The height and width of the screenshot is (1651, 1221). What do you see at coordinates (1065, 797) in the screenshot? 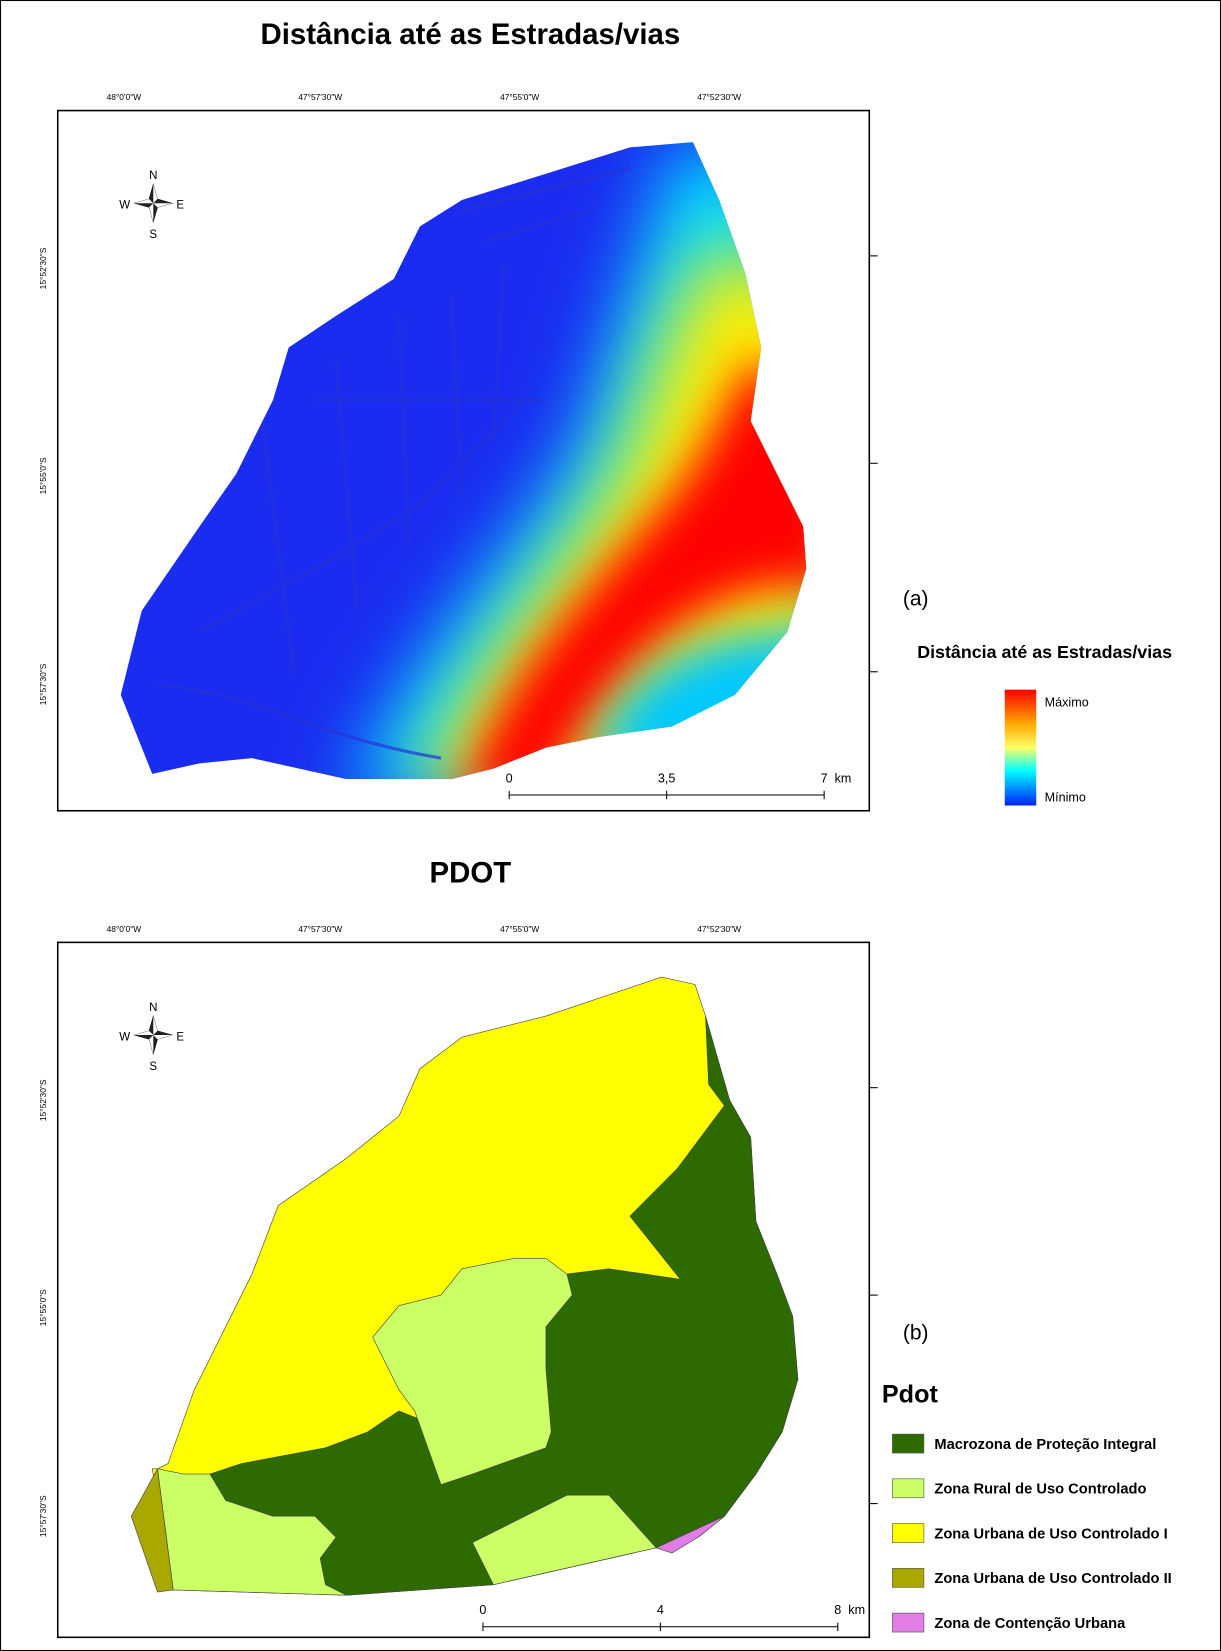
I see `legend-low: Mínimo` at bounding box center [1065, 797].